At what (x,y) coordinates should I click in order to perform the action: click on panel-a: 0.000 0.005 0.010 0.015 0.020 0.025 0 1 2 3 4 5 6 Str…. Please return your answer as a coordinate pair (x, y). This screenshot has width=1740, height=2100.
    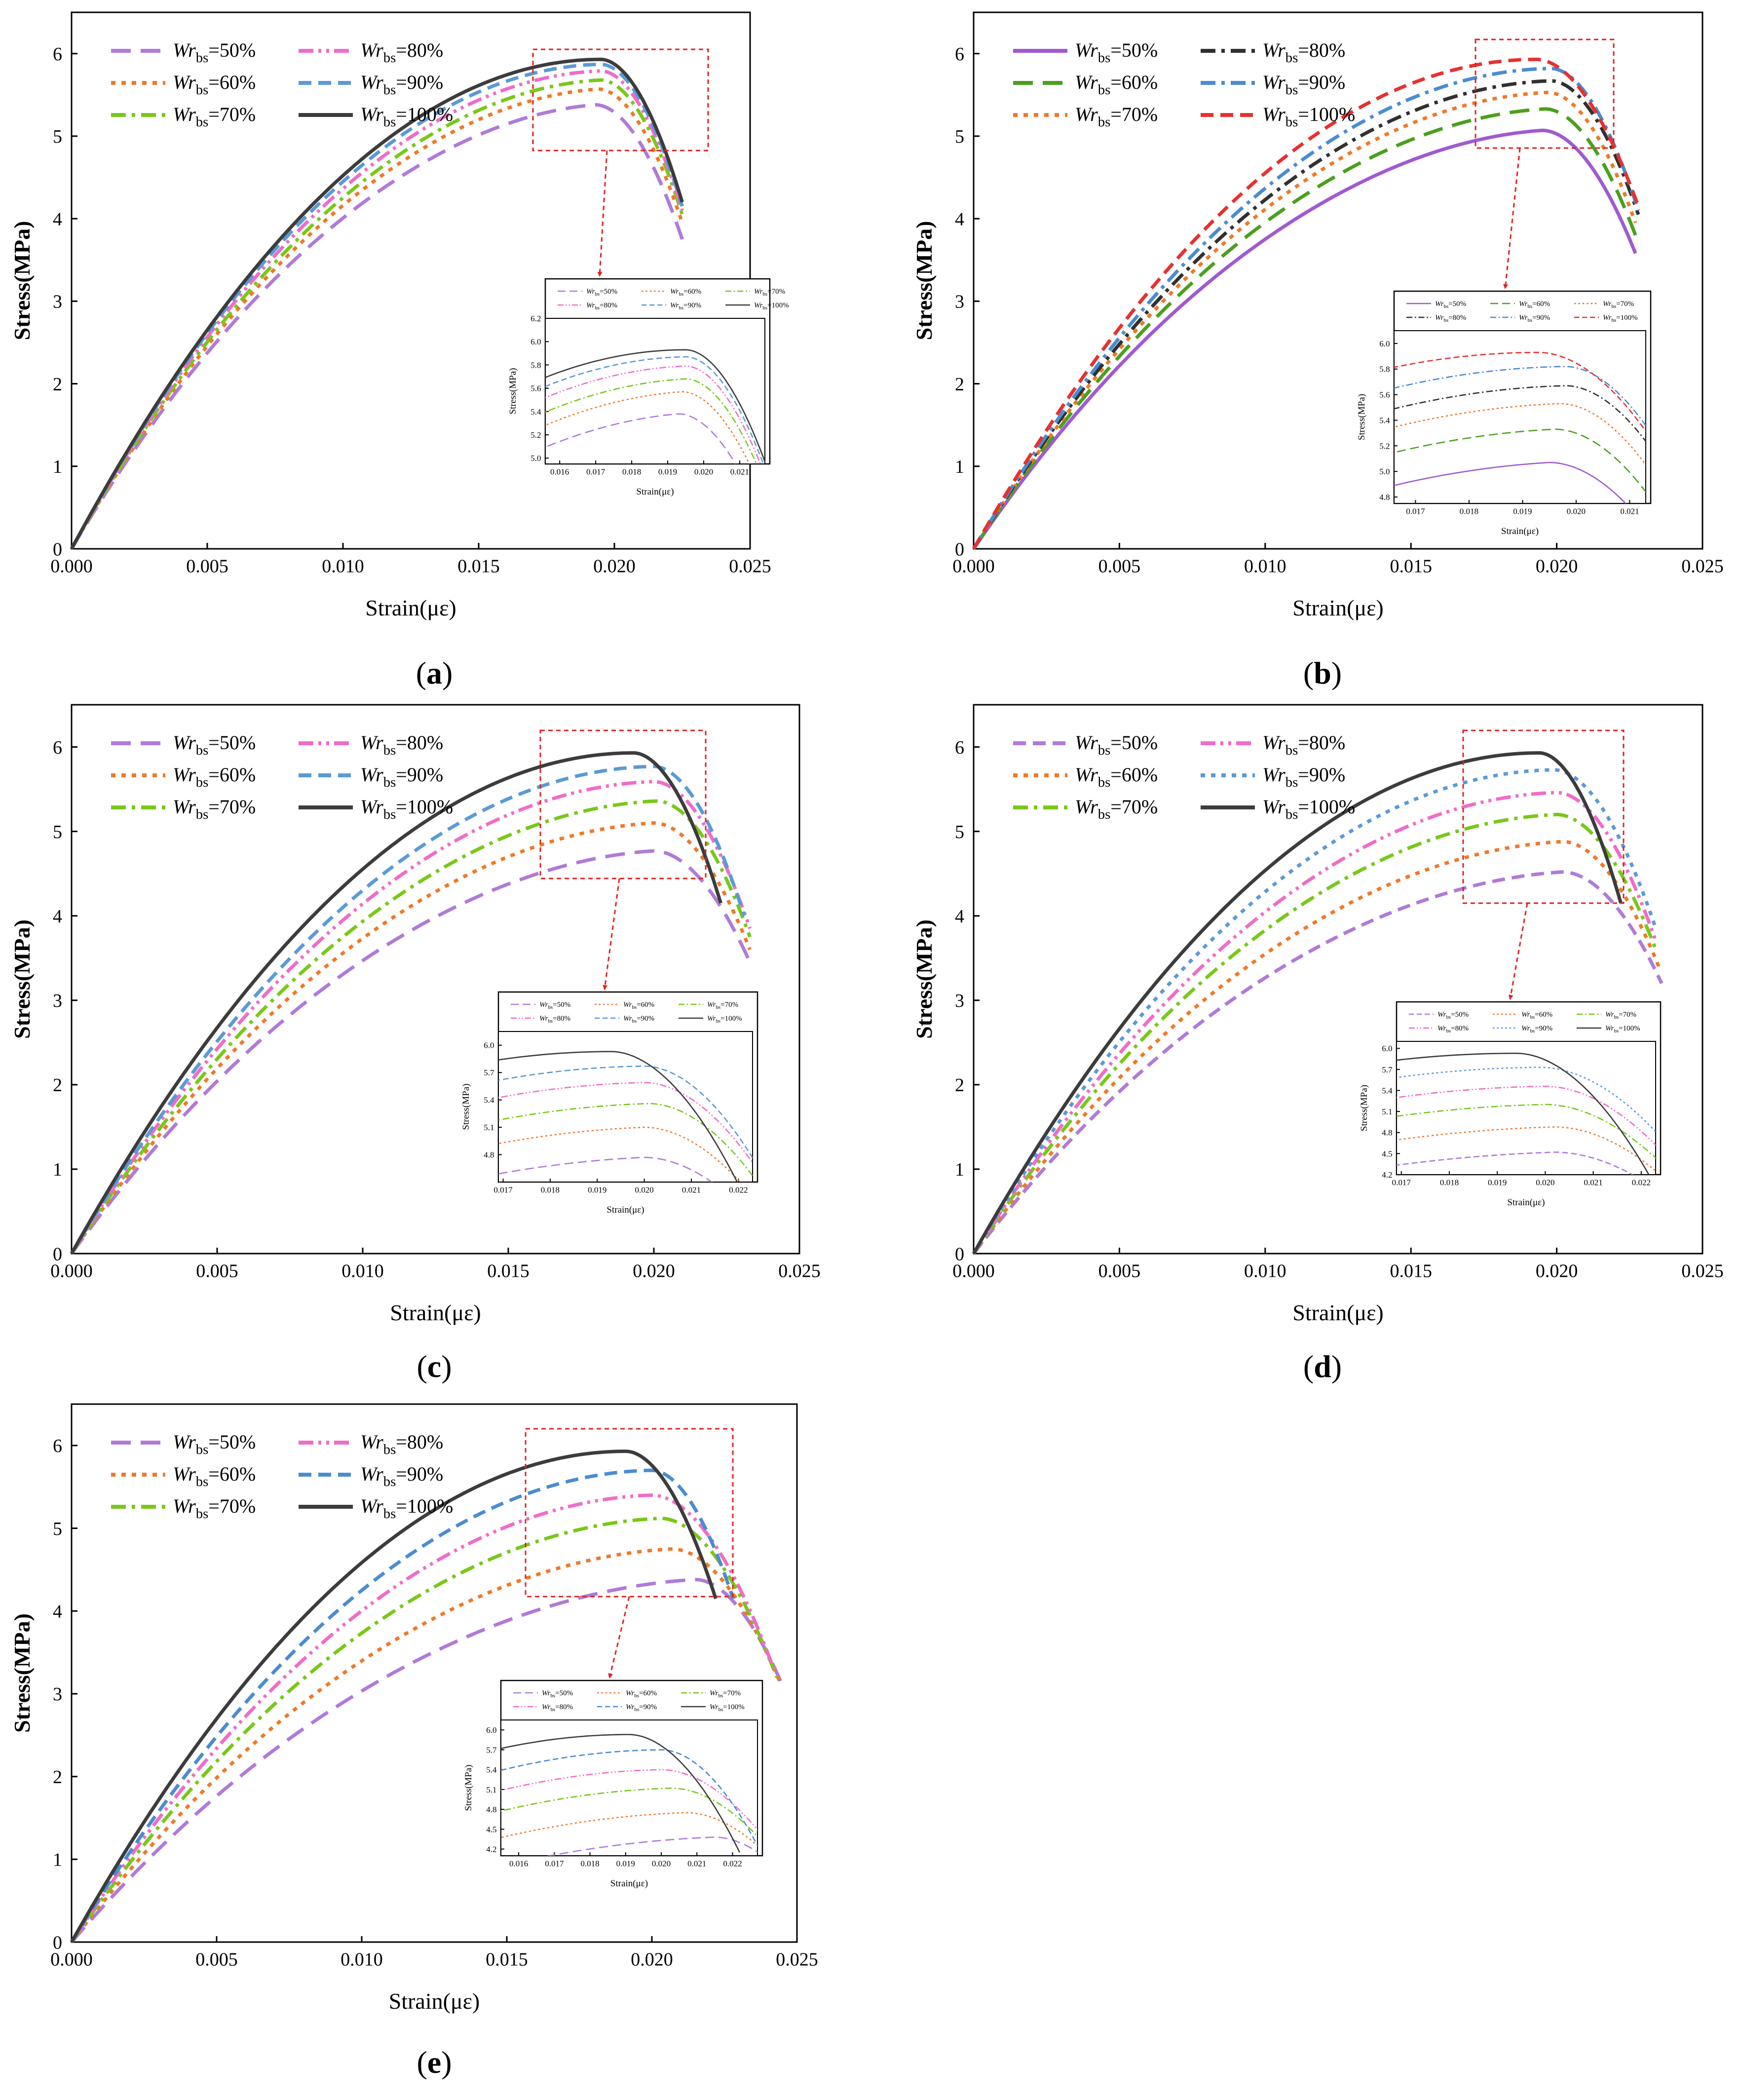
    Looking at the image, I should click on (399, 350).